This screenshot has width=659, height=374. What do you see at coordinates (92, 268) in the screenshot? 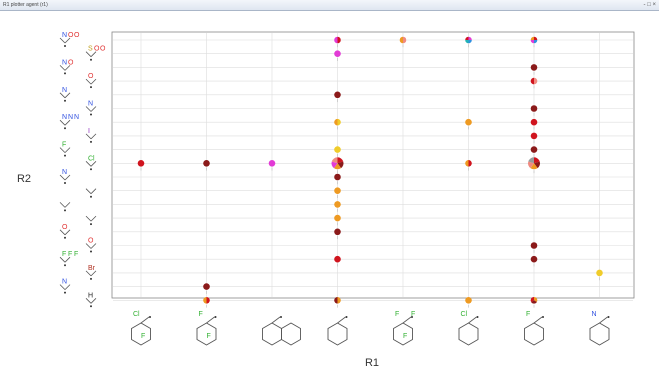
I see `atom-label: Br` at bounding box center [92, 268].